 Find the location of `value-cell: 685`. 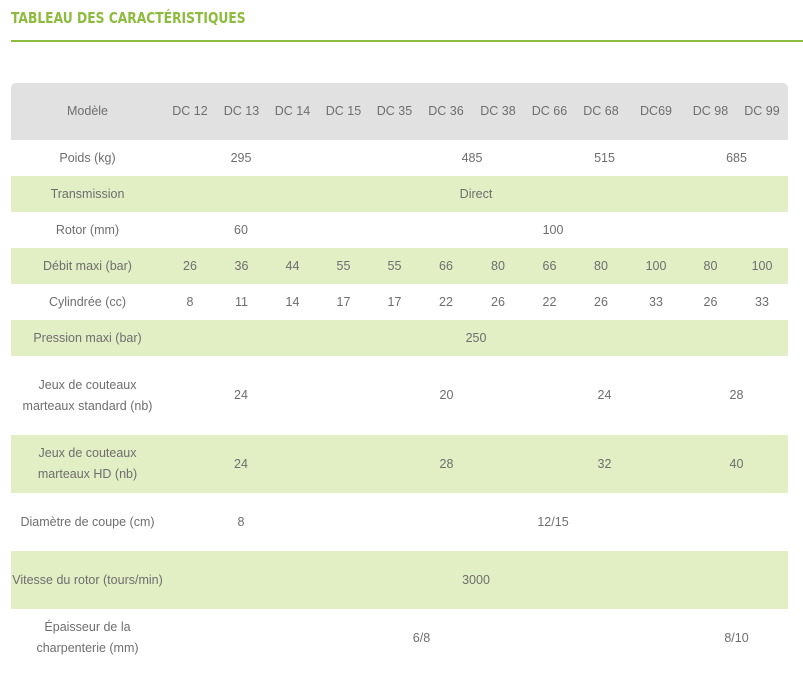

value-cell: 685 is located at coordinates (736, 157).